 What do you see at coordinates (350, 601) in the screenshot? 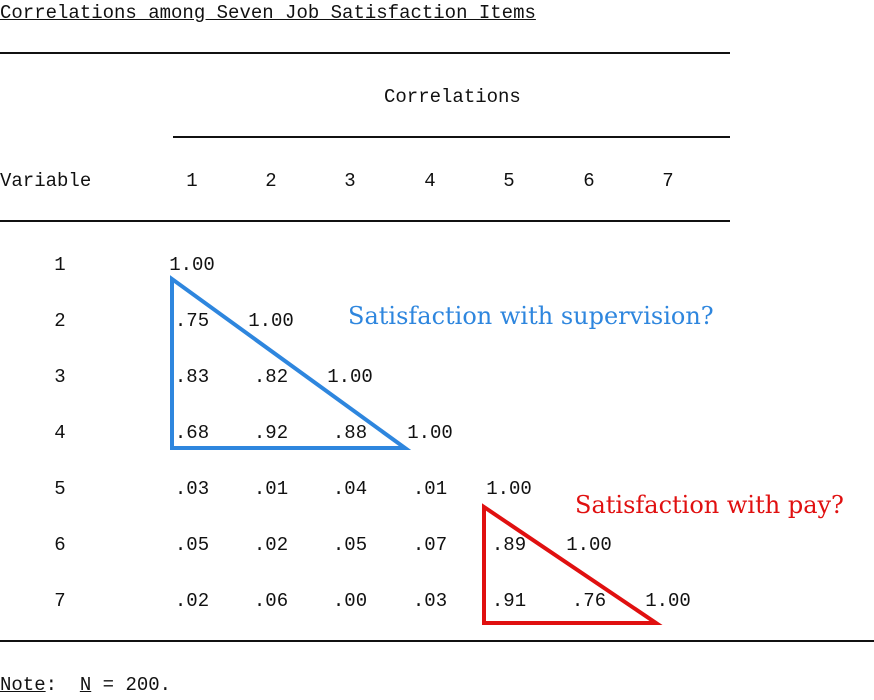
I see `table-cell: .00` at bounding box center [350, 601].